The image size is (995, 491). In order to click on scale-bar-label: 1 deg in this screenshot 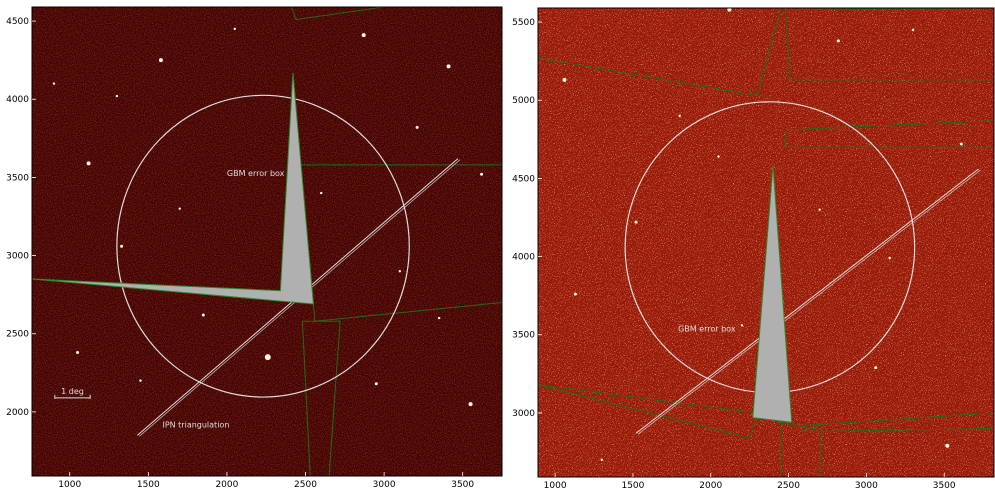, I will do `click(72, 391)`.